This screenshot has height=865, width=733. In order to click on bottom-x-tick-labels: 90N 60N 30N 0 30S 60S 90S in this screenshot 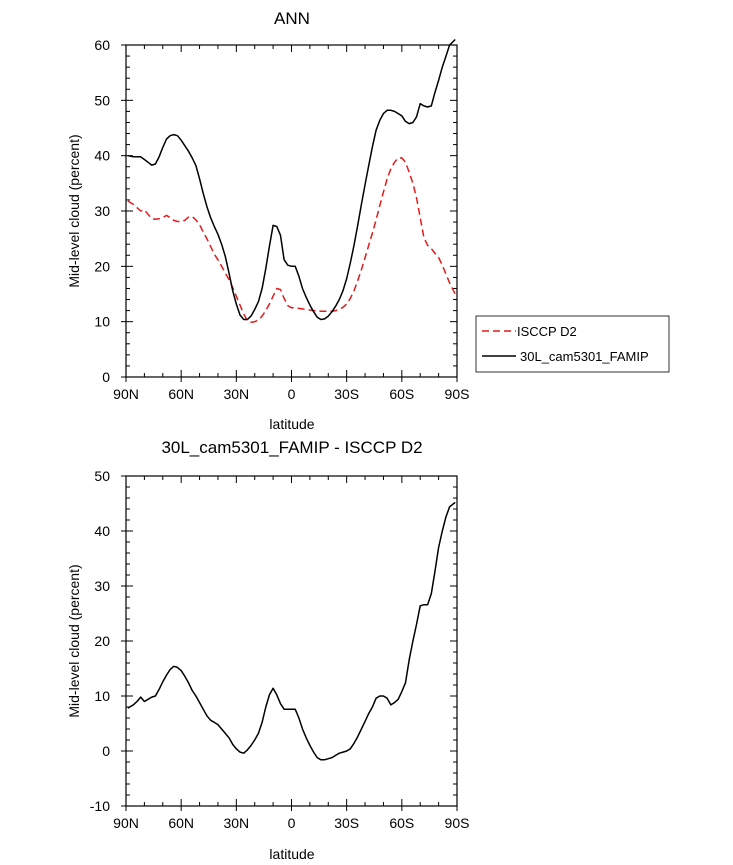, I will do `click(291, 823)`.